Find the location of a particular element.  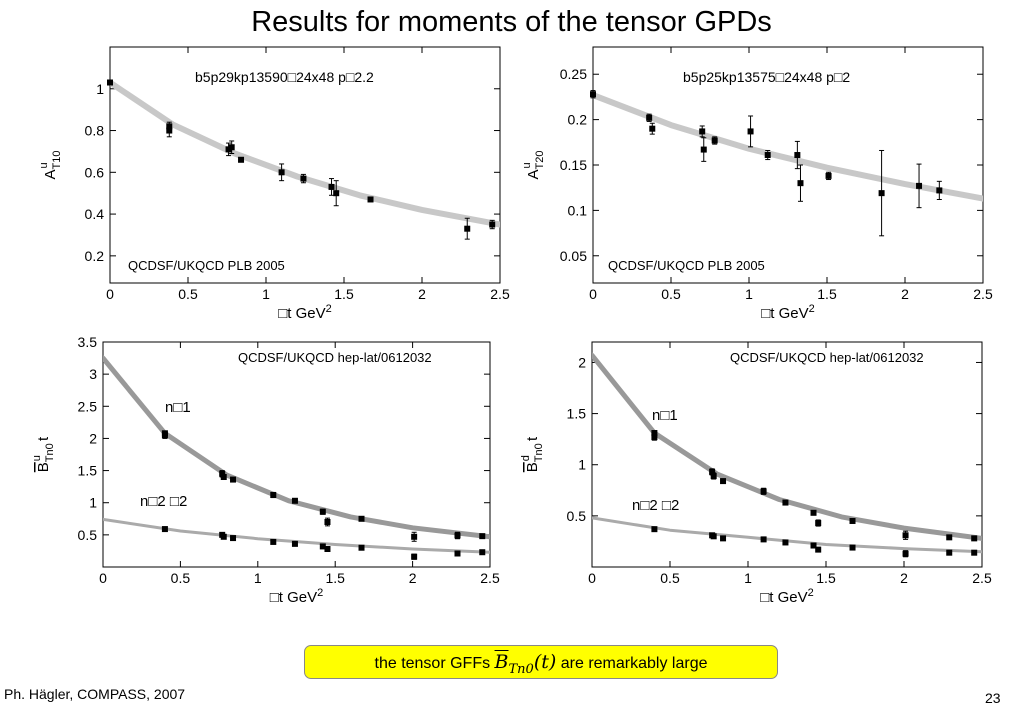

highlight-suffix: are remarkably large is located at coordinates (632, 663).